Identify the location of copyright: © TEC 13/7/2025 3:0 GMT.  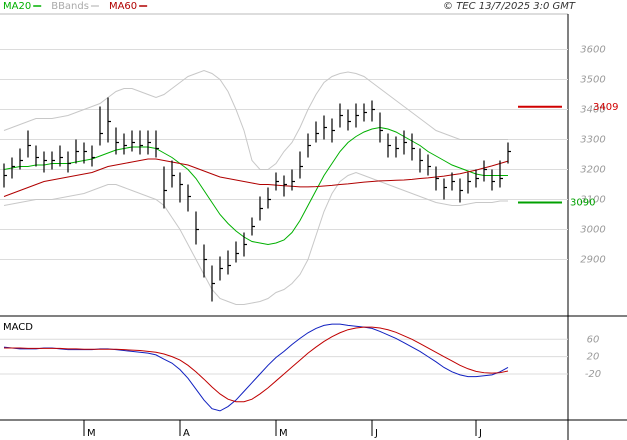
(509, 6).